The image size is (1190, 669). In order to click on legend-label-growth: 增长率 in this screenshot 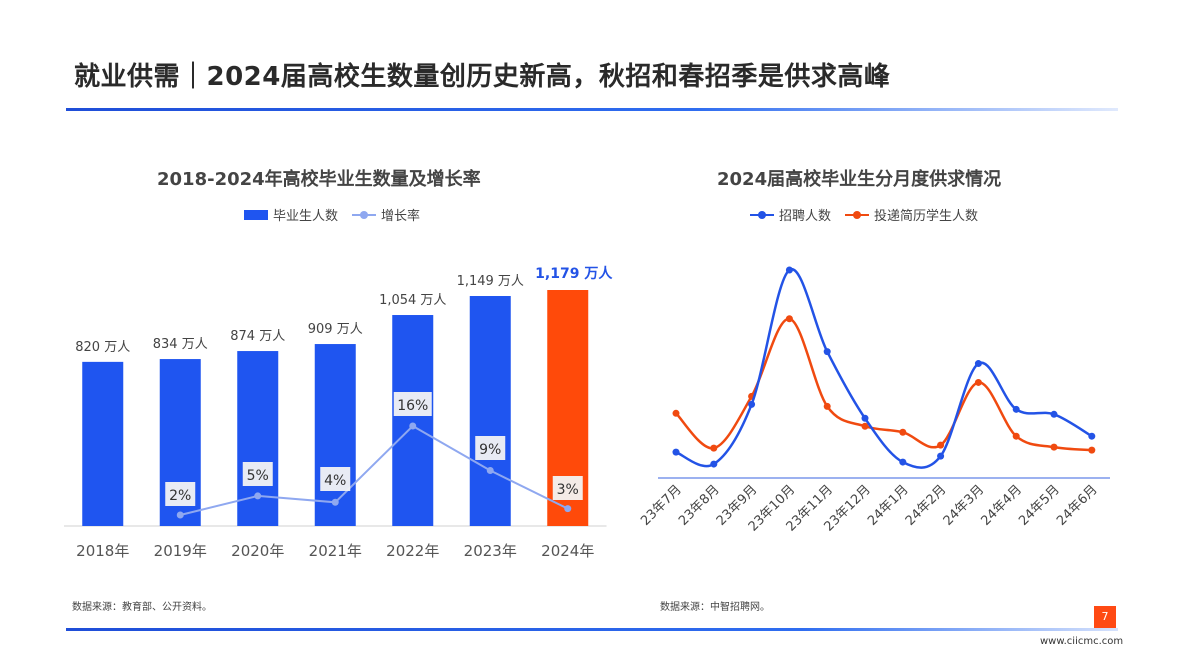, I will do `click(401, 216)`.